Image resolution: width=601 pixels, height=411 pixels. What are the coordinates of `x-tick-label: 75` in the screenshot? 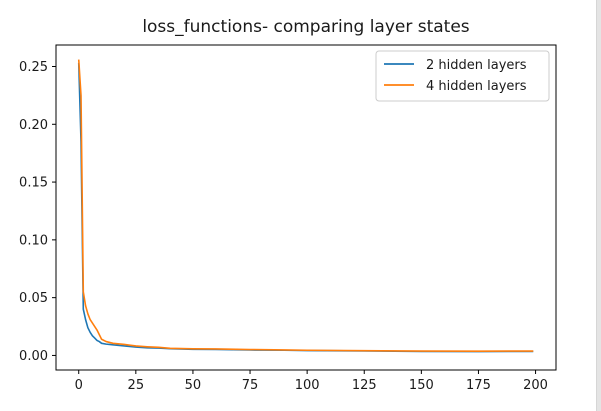 It's located at (250, 385).